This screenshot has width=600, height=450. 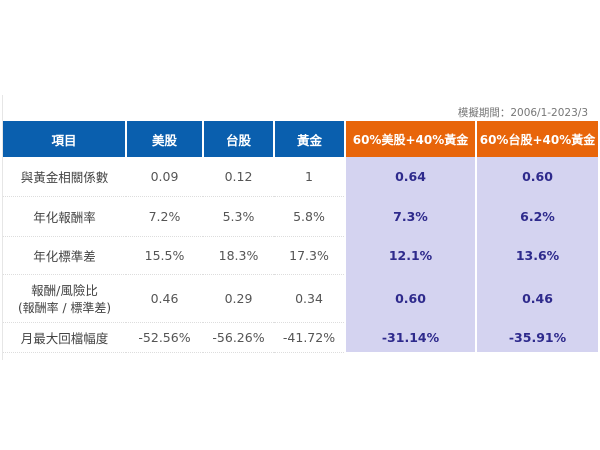 I want to click on table-row: 報酬/風險比 (報酬率 / 標準差) 0.46 0.29 0.34 0.60 0.46, so click(x=300, y=298).